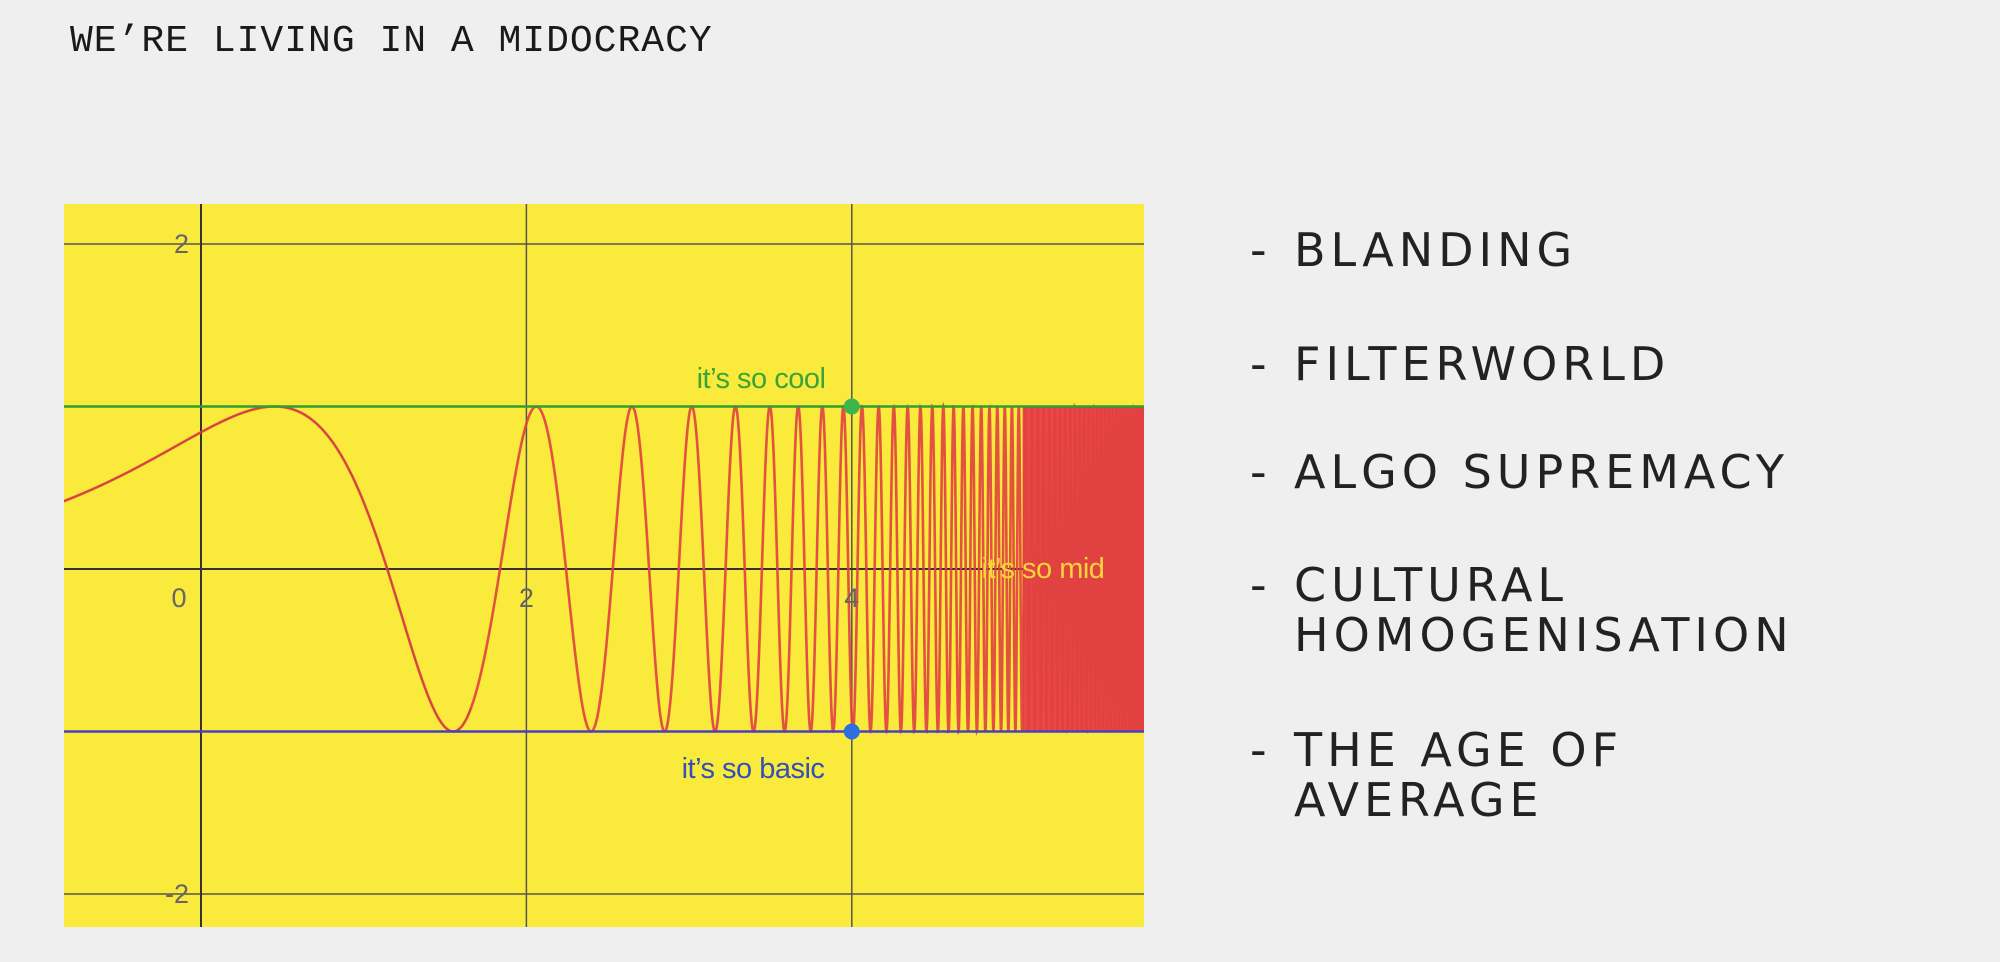 The image size is (2000, 962). What do you see at coordinates (1541, 472) in the screenshot?
I see `list-item: ALGO SUPREMACY` at bounding box center [1541, 472].